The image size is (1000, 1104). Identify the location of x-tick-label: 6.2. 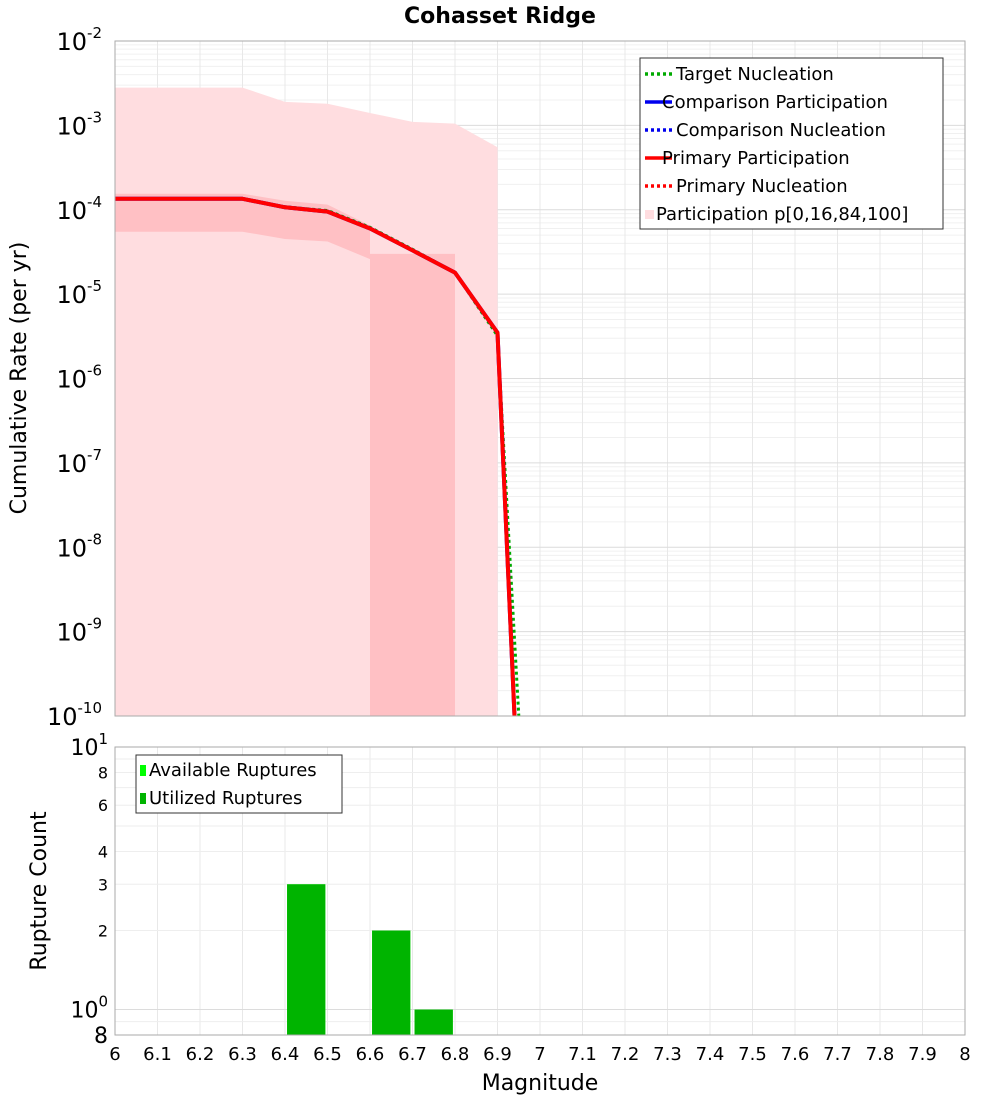
(200, 1054).